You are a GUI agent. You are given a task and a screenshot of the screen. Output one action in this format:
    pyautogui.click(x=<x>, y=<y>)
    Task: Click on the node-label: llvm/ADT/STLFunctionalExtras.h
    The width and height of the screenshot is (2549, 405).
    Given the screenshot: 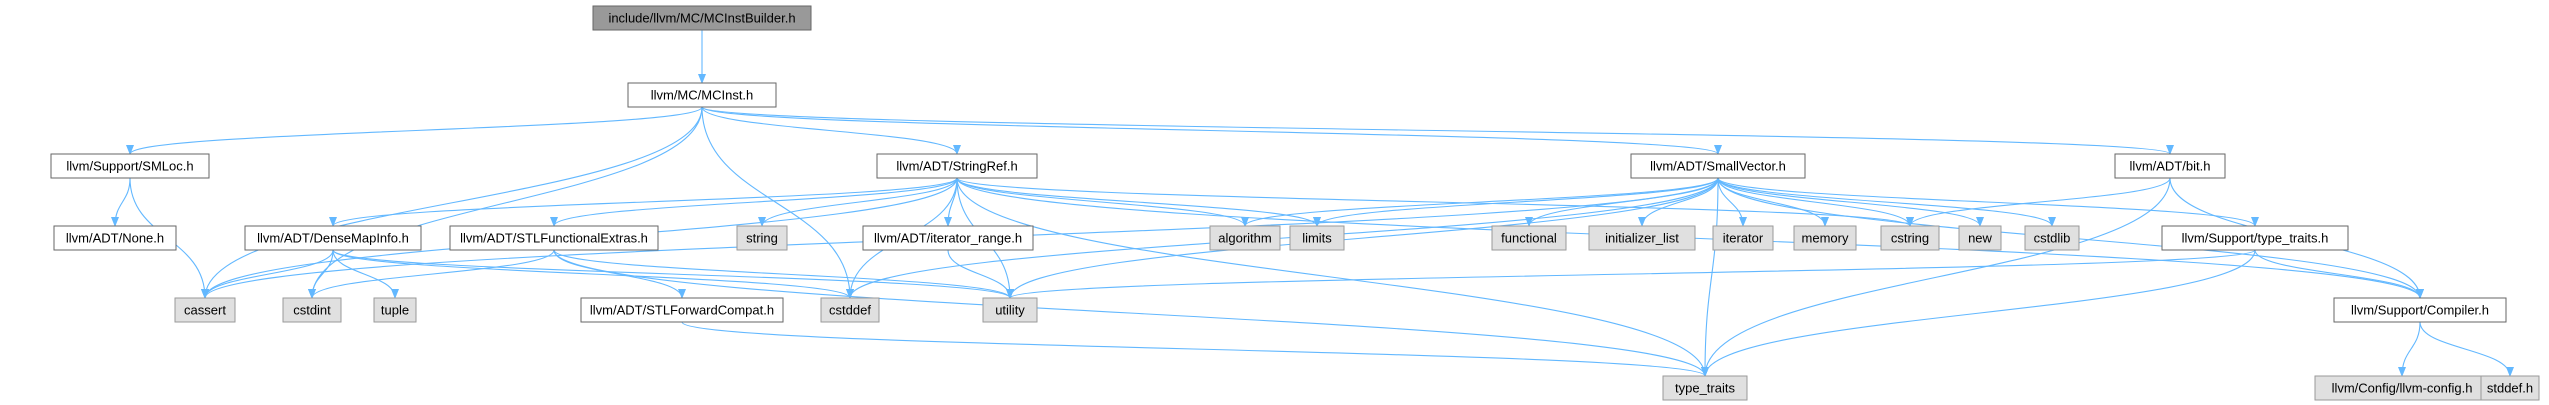 What is the action you would take?
    pyautogui.click(x=554, y=238)
    